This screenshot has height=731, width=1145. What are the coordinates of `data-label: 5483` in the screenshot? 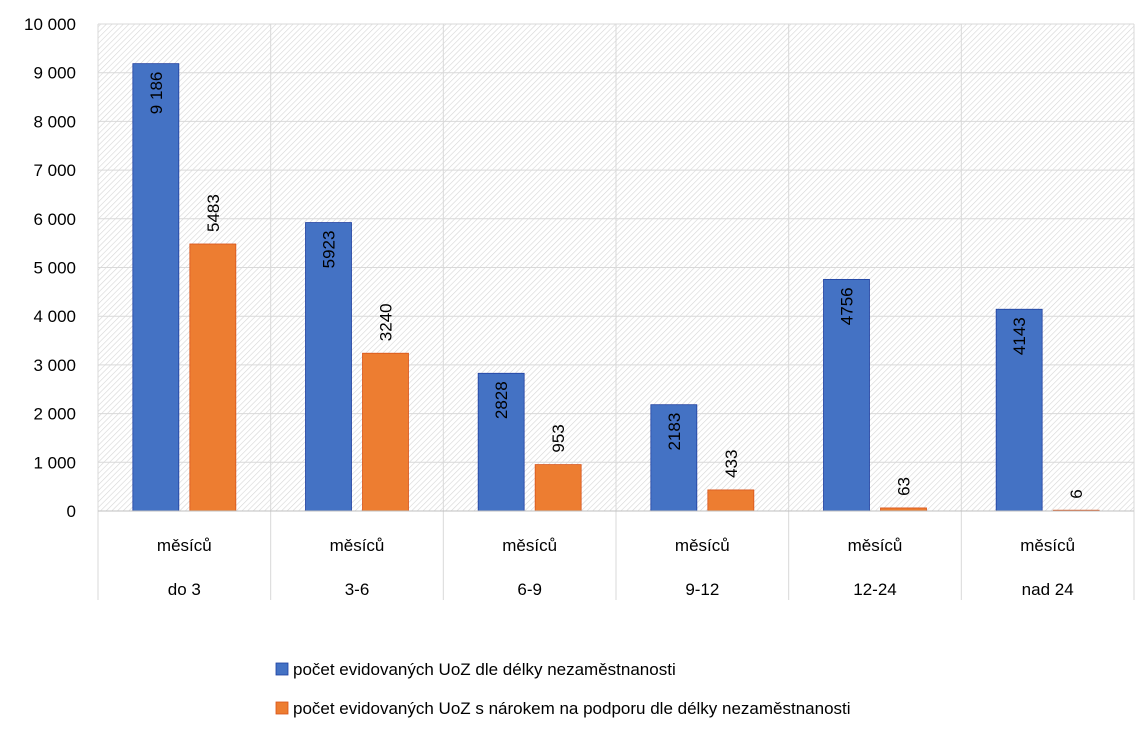 It's located at (213, 213).